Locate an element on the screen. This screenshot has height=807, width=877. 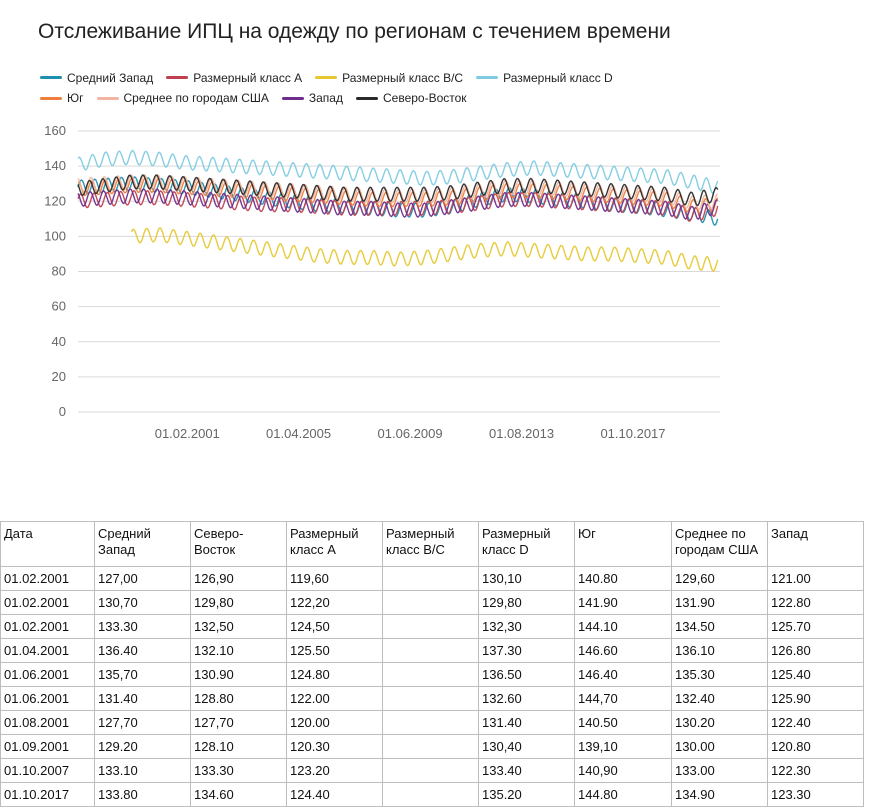
legend-item: Размерный класс D is located at coordinates (544, 78).